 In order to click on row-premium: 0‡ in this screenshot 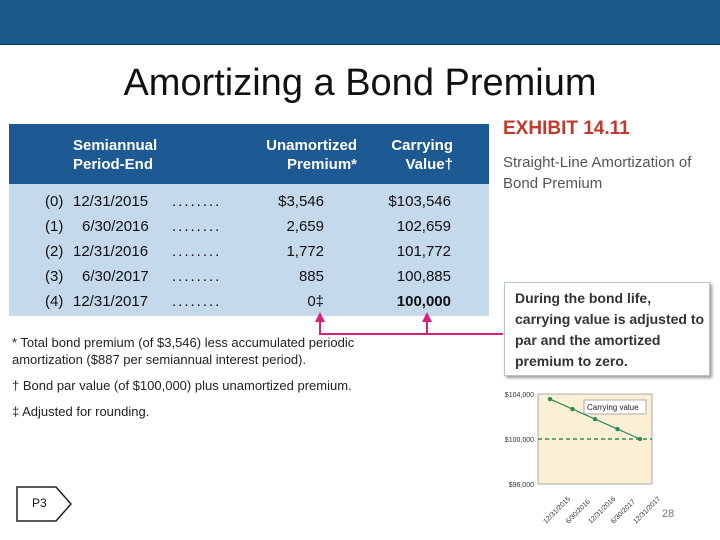, I will do `click(315, 301)`.